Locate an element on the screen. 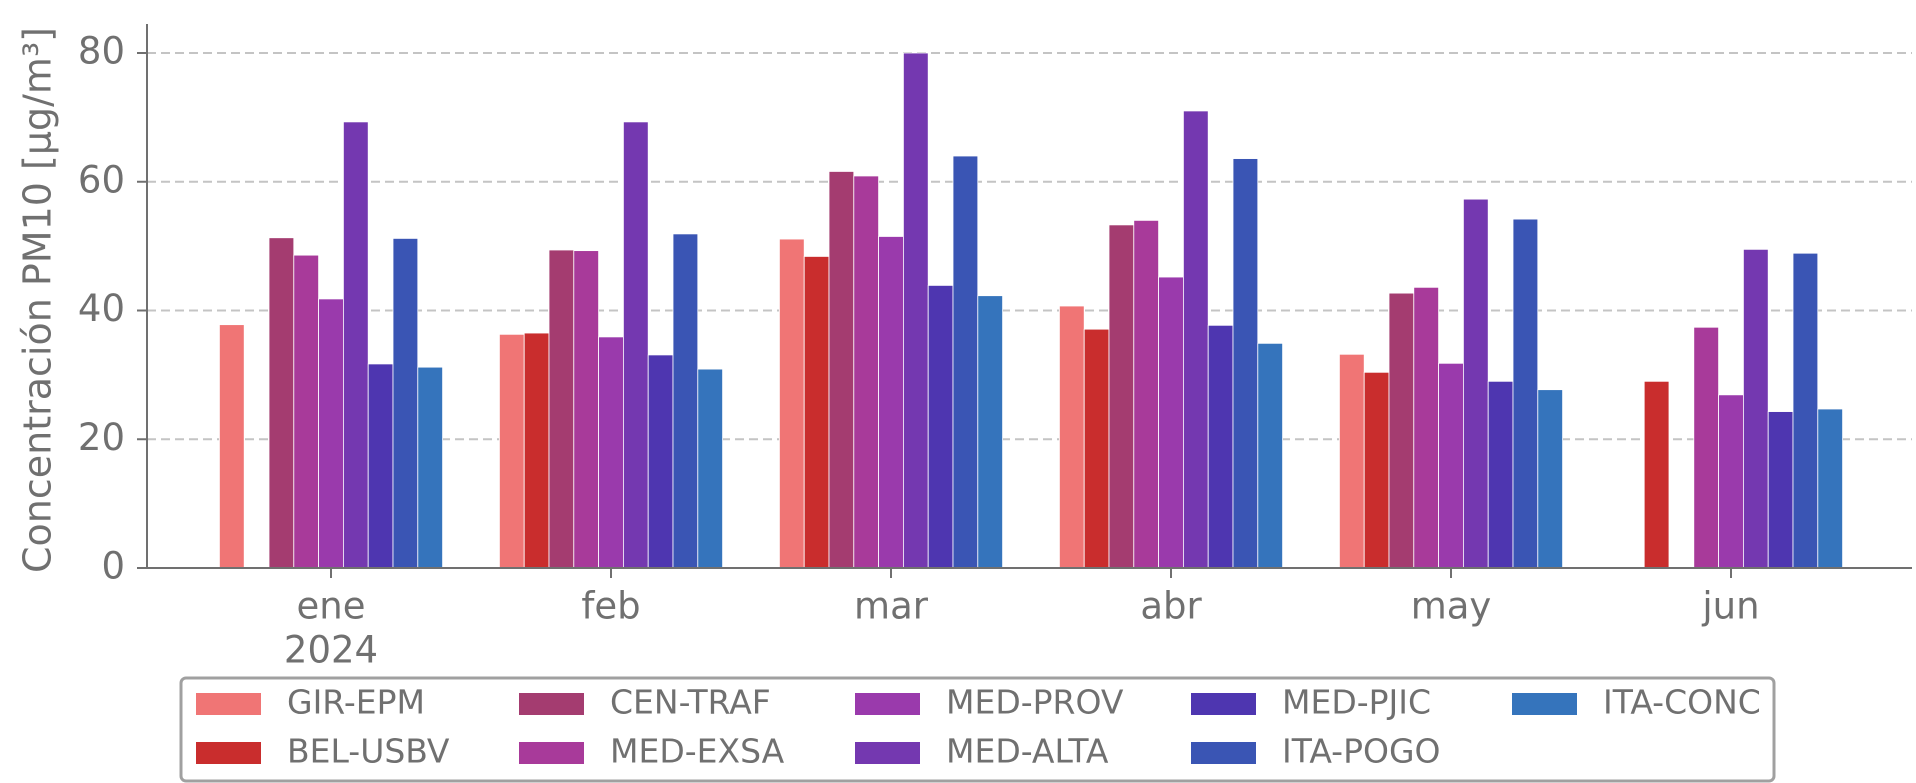 The width and height of the screenshot is (1916, 783). legend-label: GIR-EPM is located at coordinates (356, 702).